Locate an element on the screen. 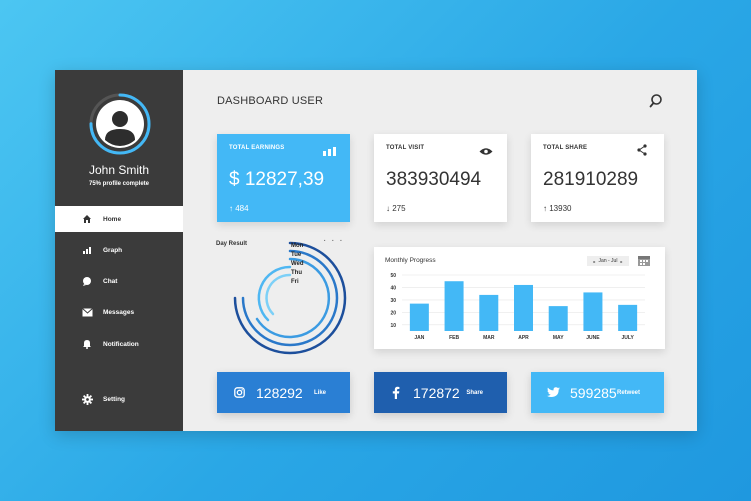  ring-tue is located at coordinates (290, 298).